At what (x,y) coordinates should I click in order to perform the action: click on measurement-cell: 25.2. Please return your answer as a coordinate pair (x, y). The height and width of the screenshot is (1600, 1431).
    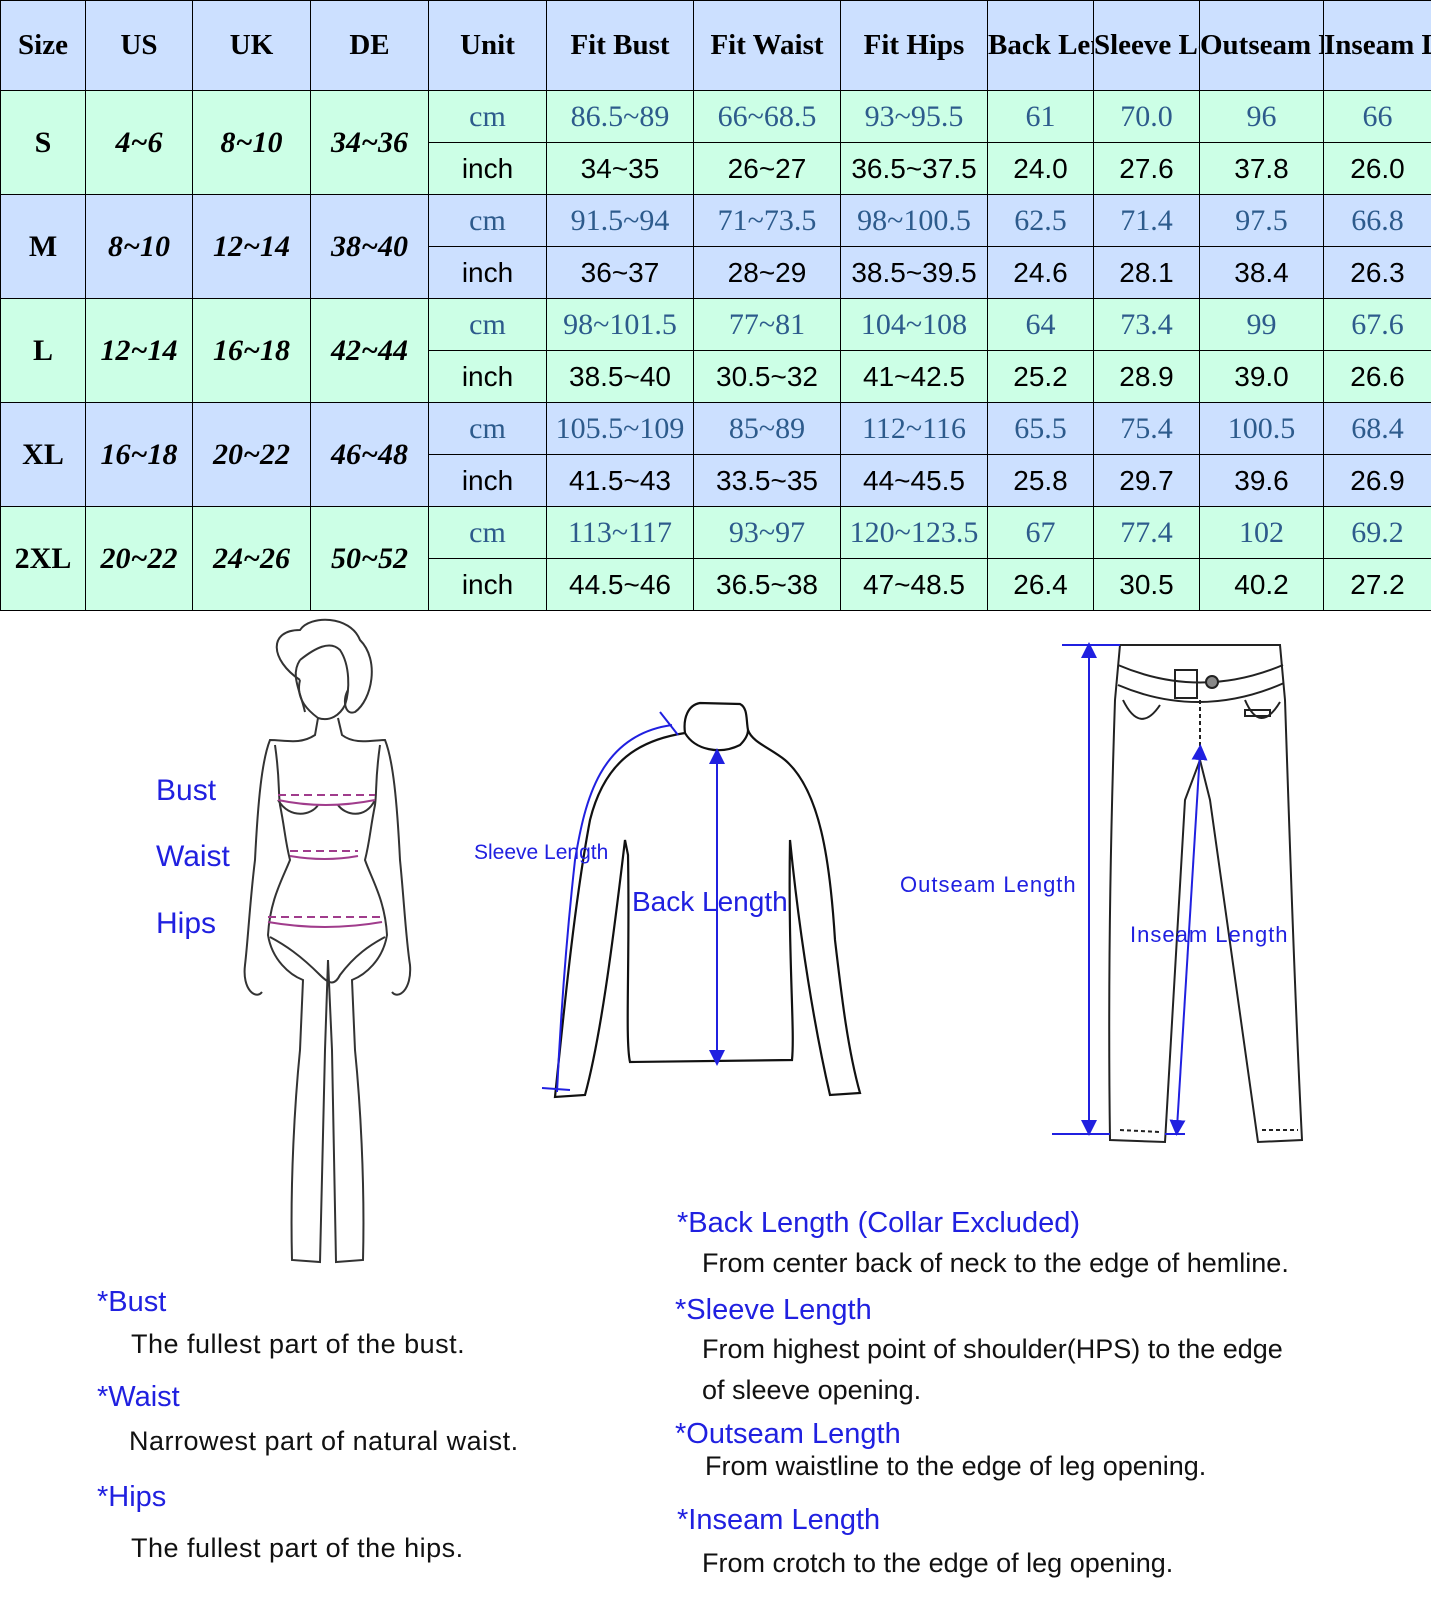
    Looking at the image, I should click on (1040, 376).